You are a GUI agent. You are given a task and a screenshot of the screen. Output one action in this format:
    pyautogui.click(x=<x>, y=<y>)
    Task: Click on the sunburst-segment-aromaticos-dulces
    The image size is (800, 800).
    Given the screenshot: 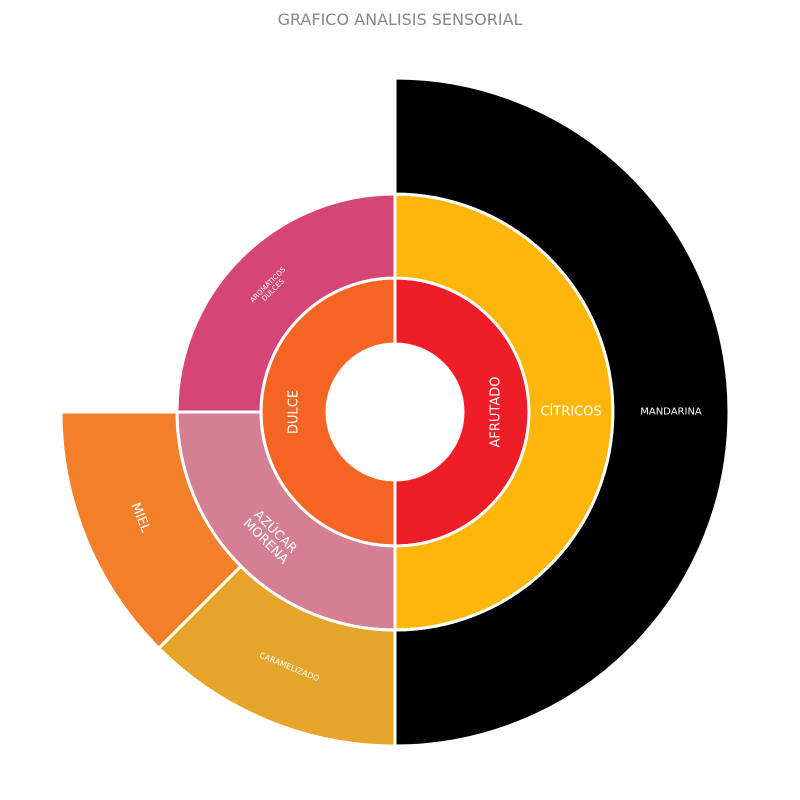 What is the action you would take?
    pyautogui.click(x=286, y=303)
    